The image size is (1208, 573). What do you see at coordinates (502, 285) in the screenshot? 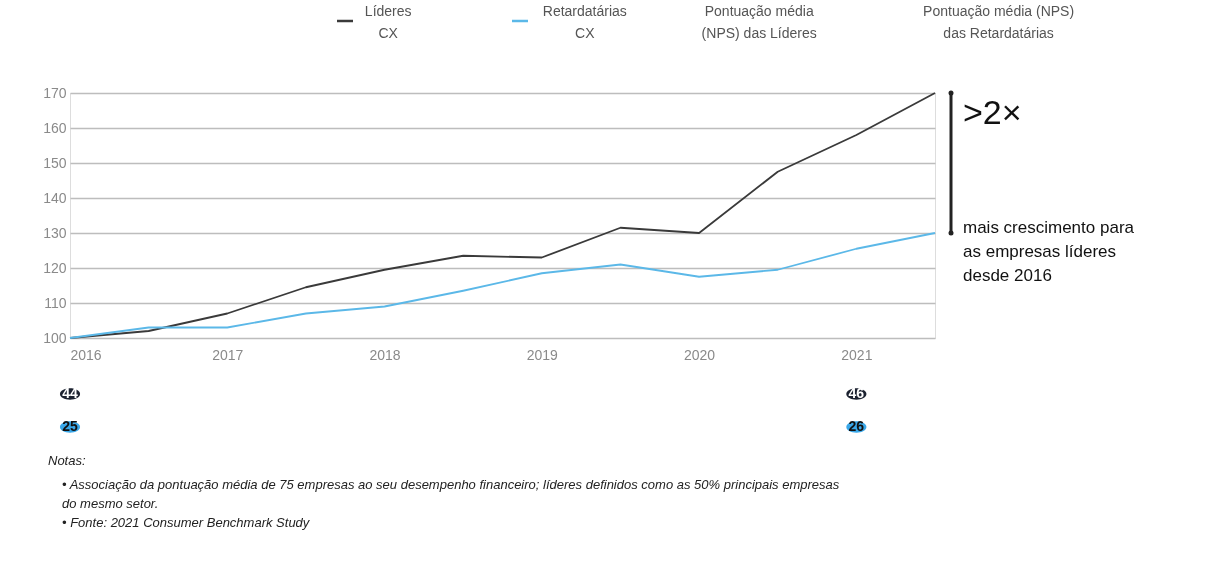
I see `line-series` at bounding box center [502, 285].